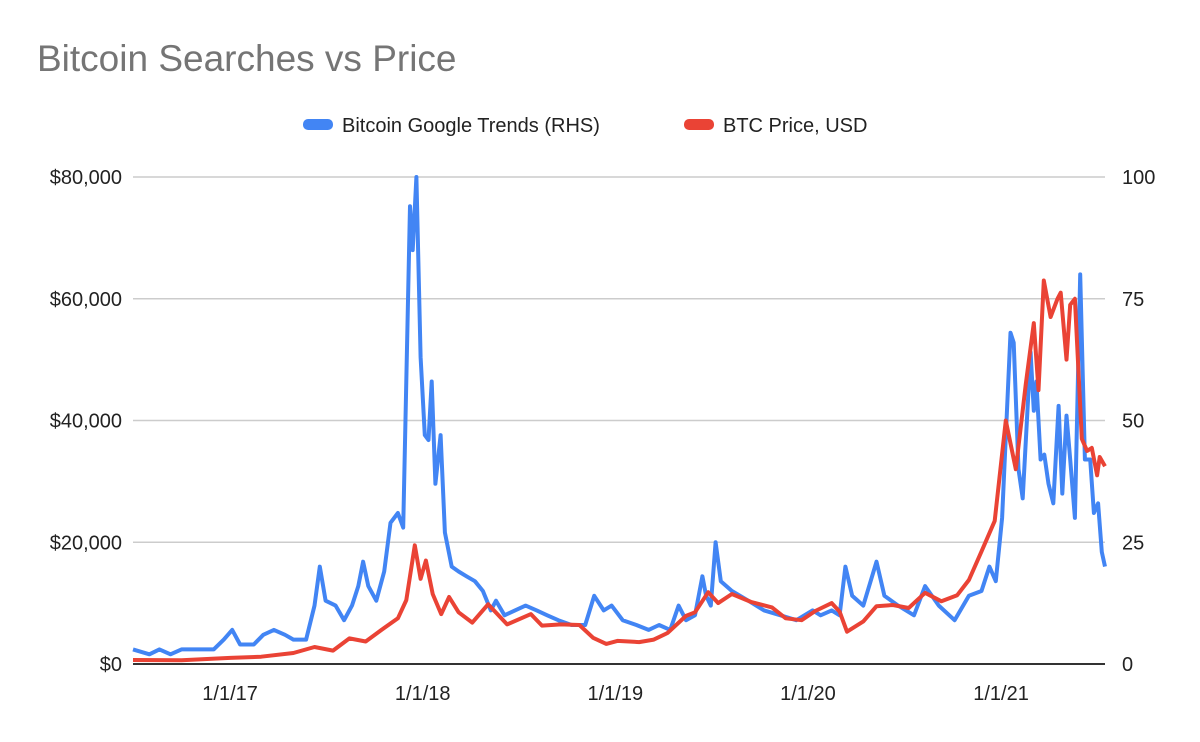 This screenshot has height=742, width=1200. I want to click on y-left-tick-label: $80,000, so click(86, 178).